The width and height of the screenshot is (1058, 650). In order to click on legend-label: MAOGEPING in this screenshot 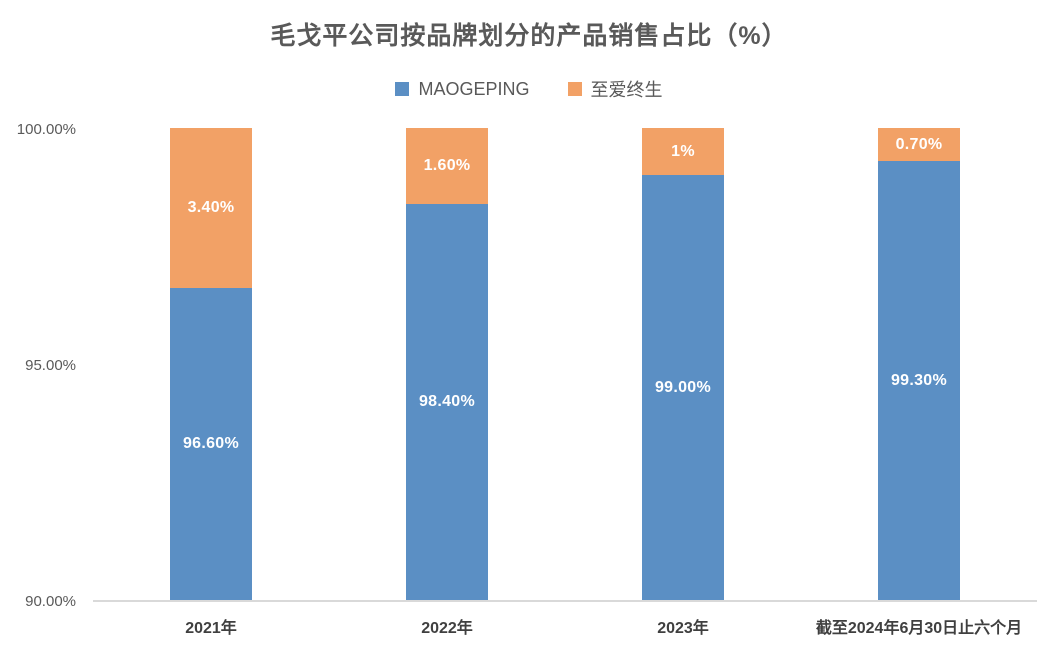, I will do `click(474, 88)`.